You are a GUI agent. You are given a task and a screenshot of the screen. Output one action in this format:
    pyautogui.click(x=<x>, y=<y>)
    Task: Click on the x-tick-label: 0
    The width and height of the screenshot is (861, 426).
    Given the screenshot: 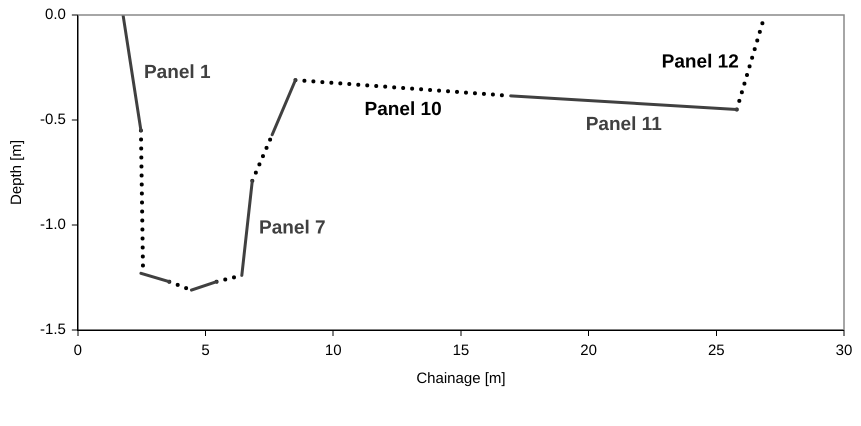 What is the action you would take?
    pyautogui.click(x=78, y=351)
    